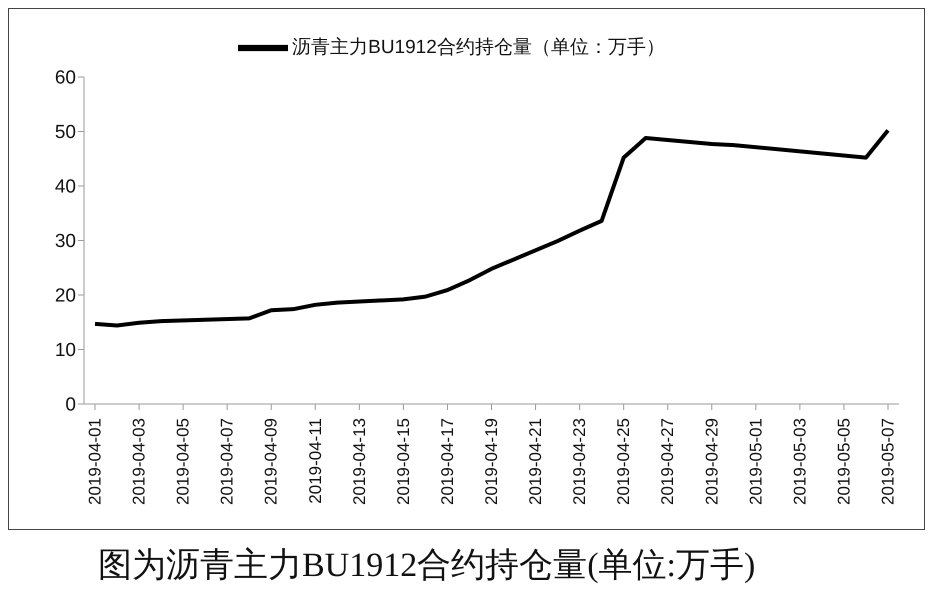 This screenshot has width=935, height=612. Describe the element at coordinates (888, 461) in the screenshot. I see `x-tick-label: 2019-05-07` at that location.